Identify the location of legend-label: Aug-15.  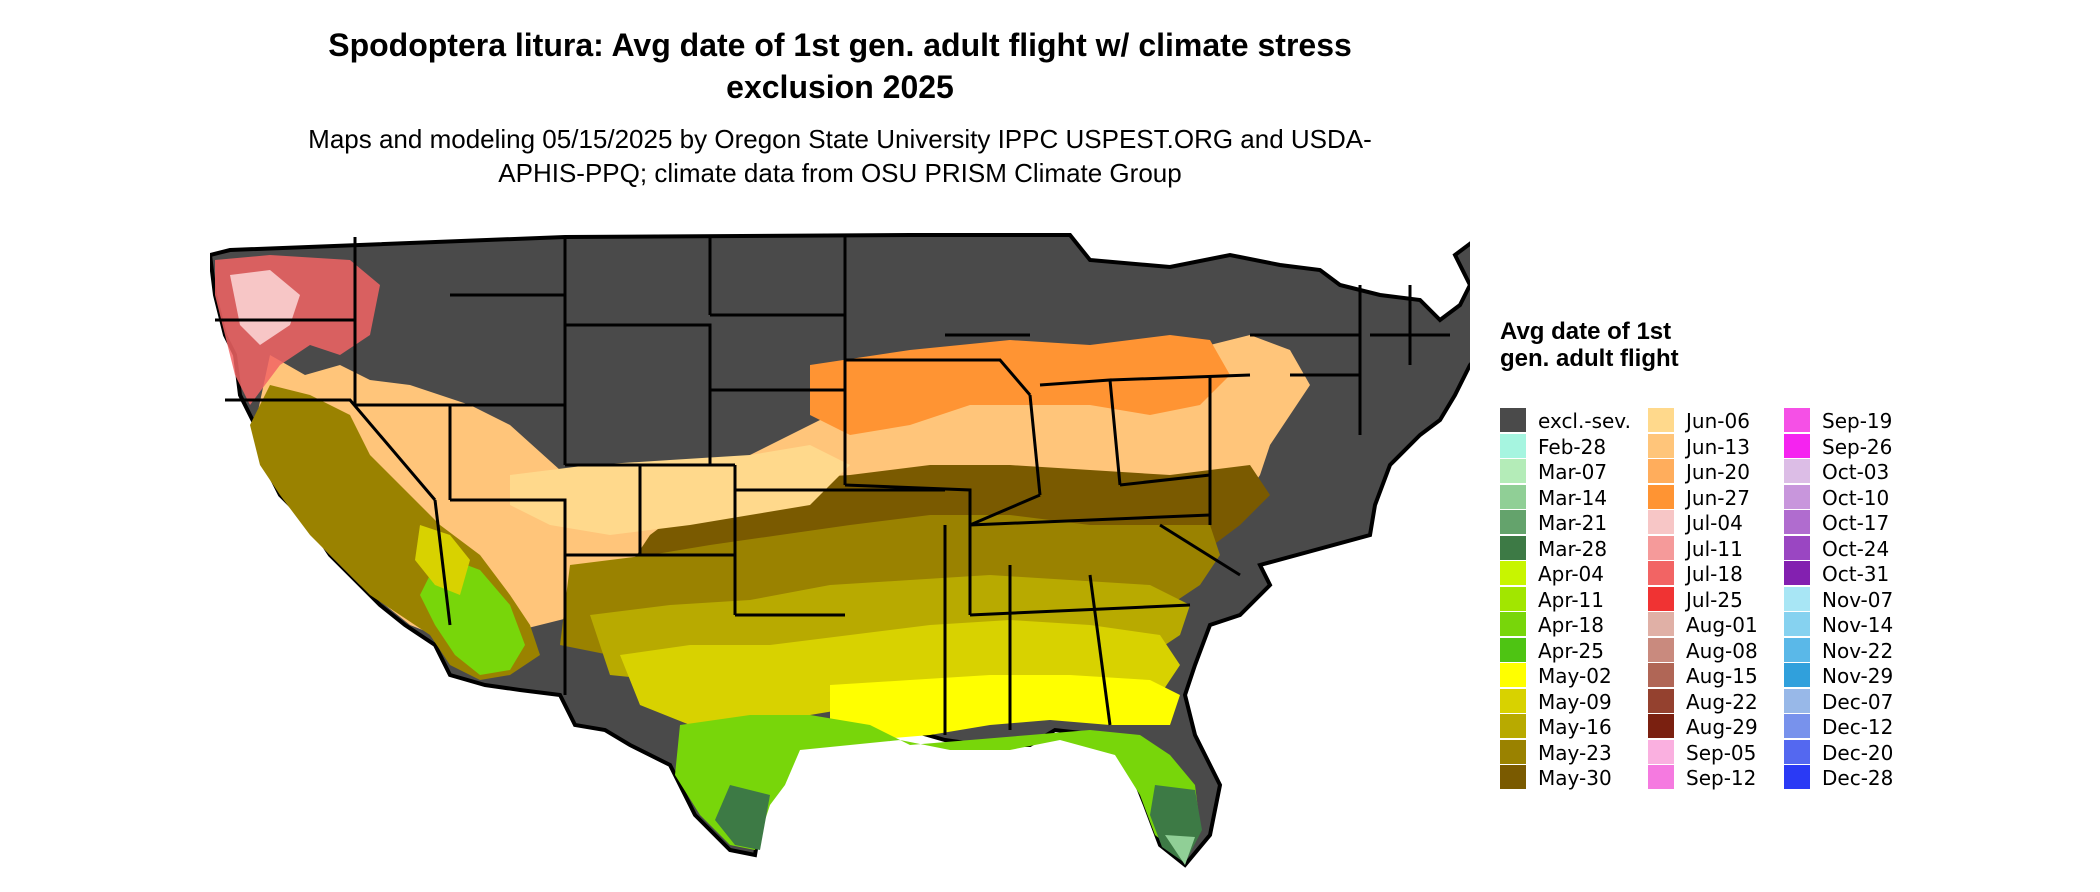
(1722, 676).